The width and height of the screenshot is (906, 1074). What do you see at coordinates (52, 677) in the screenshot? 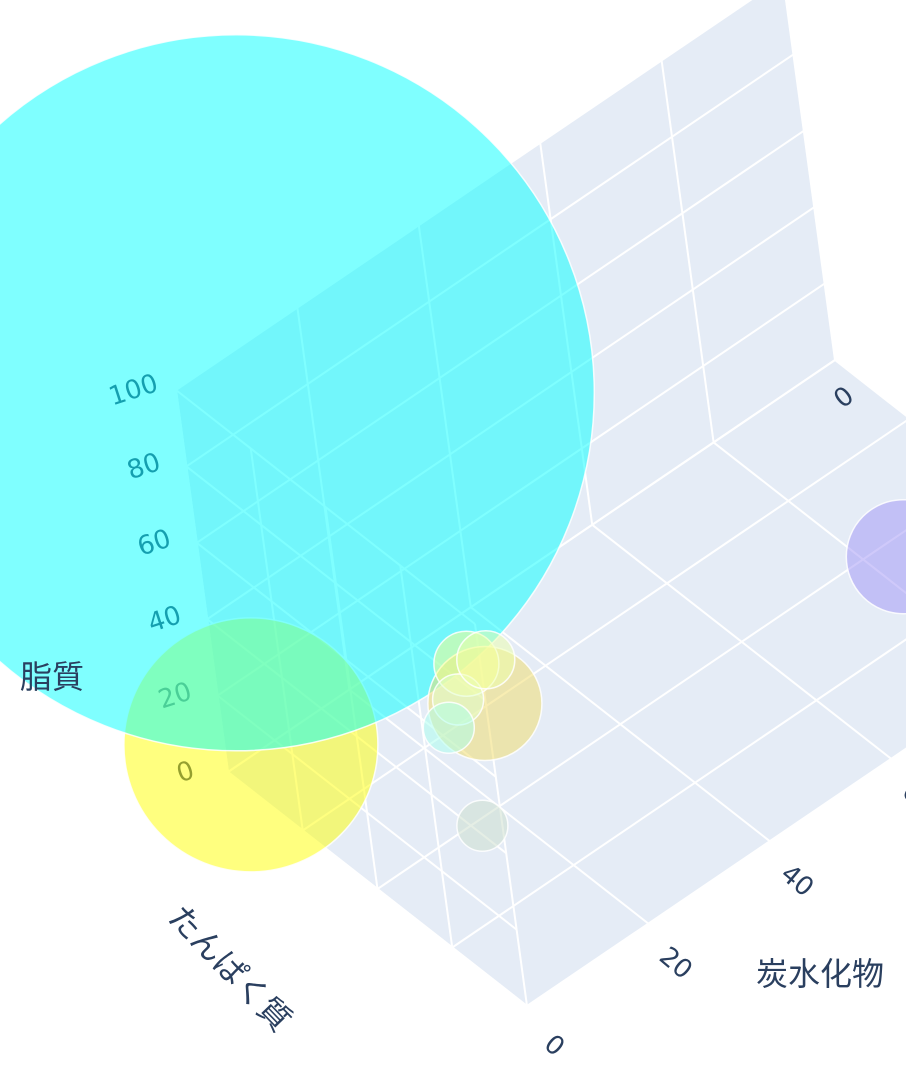
I see `z-axis-title: 脂質` at bounding box center [52, 677].